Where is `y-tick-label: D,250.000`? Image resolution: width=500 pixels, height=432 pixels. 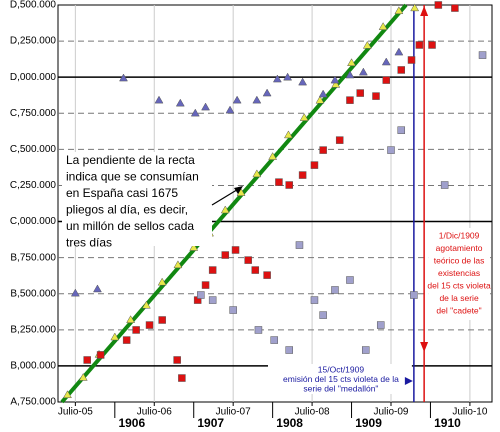 y-tick-label: D,250.000 is located at coordinates (33, 41).